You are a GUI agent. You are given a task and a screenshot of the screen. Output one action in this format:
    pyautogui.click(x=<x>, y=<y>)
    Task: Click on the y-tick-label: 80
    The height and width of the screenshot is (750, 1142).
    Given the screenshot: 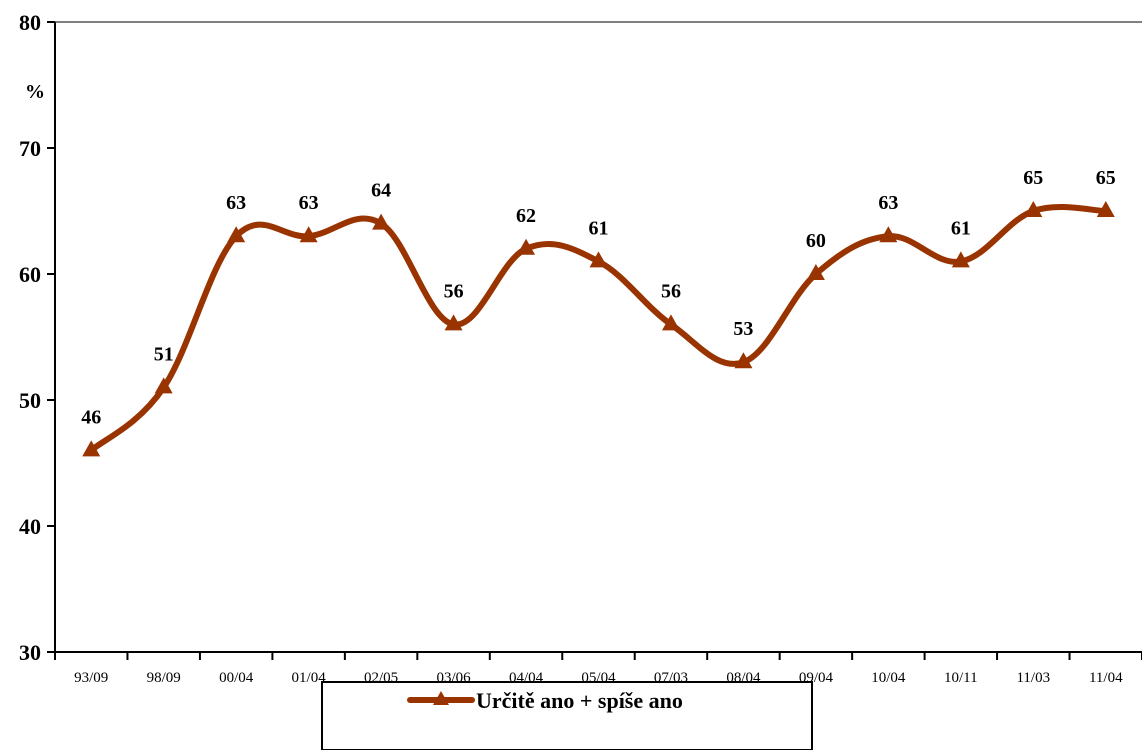 What is the action you would take?
    pyautogui.click(x=30, y=22)
    